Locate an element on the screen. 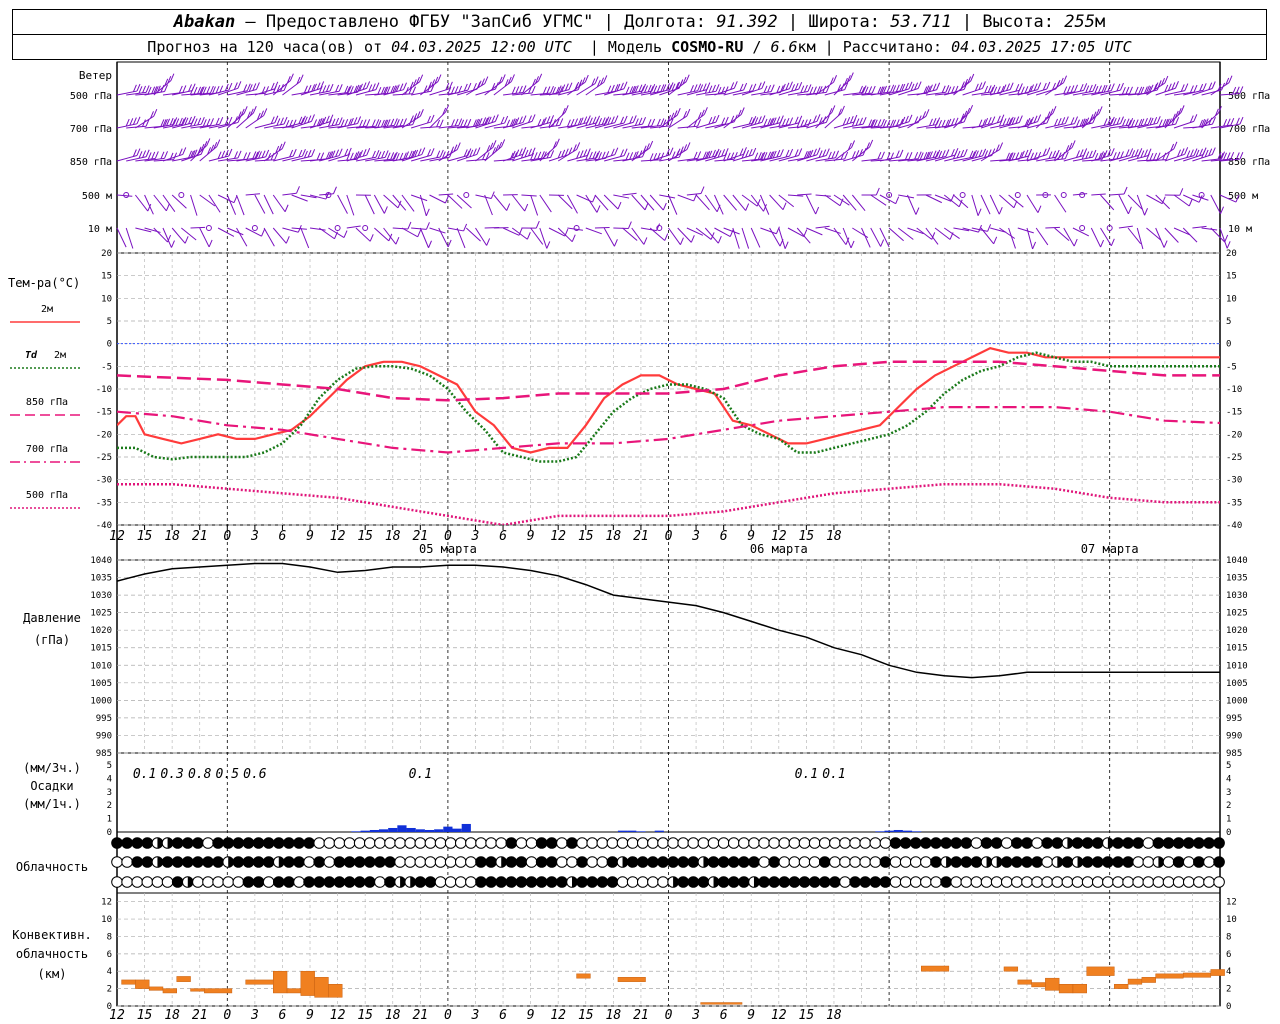 This screenshot has width=1280, height=1024. temp-tick-right: -30 is located at coordinates (1234, 481).